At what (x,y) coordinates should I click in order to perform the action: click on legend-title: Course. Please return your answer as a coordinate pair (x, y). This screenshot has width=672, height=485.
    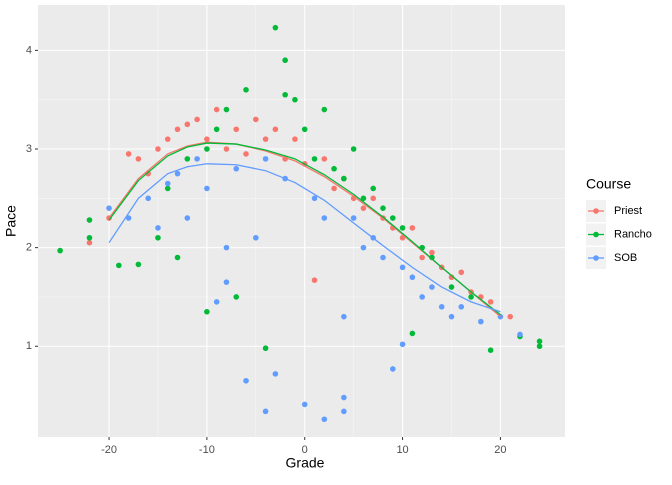
    Looking at the image, I should click on (608, 184).